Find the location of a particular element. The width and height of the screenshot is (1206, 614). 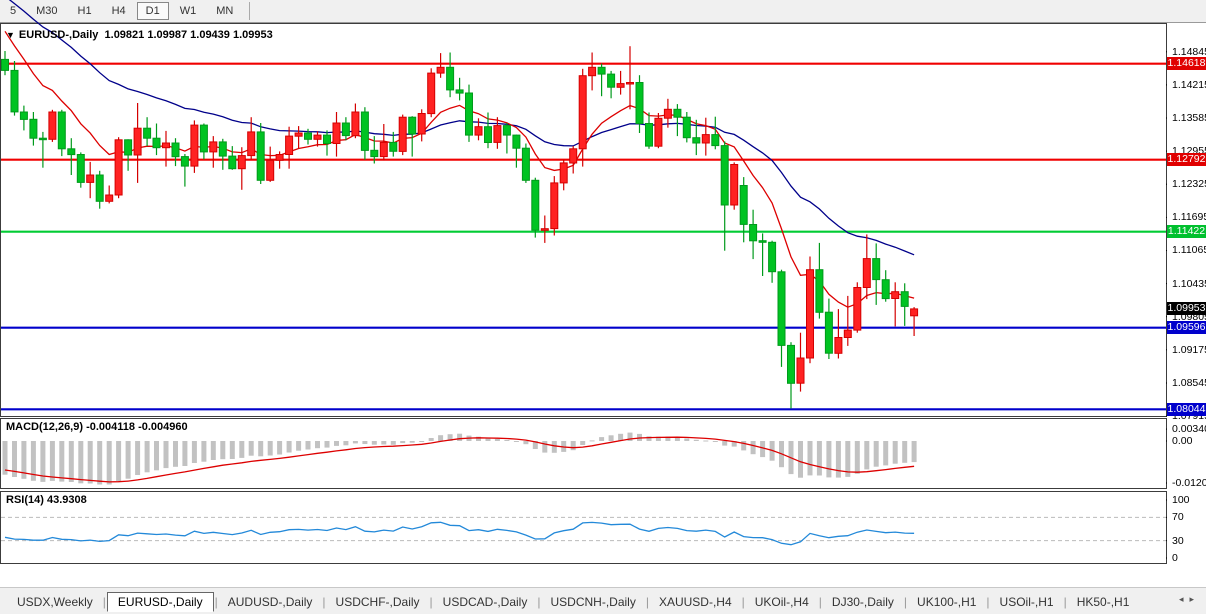

chart-symbol-label: EURUSD-,Daily is located at coordinates (58, 35).